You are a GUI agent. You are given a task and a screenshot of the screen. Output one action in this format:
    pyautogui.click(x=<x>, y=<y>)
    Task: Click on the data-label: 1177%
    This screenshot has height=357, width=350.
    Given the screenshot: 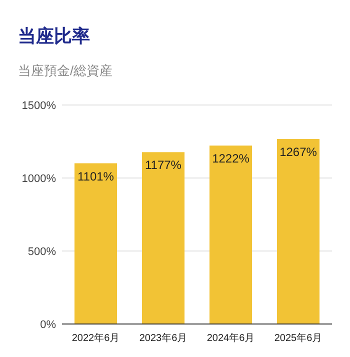 What is the action you would take?
    pyautogui.click(x=163, y=165)
    